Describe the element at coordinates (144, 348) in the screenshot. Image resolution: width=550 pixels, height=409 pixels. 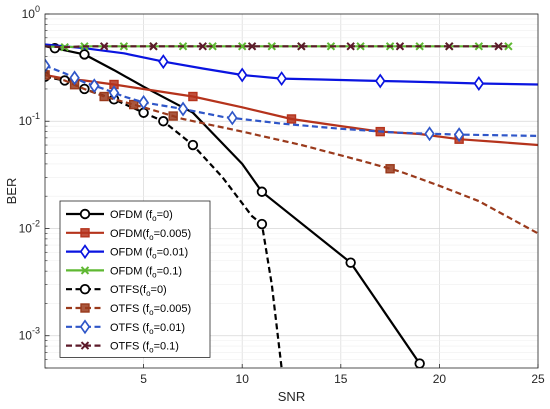
I see `legend-label: OTFS (fo=0.1)` at that location.